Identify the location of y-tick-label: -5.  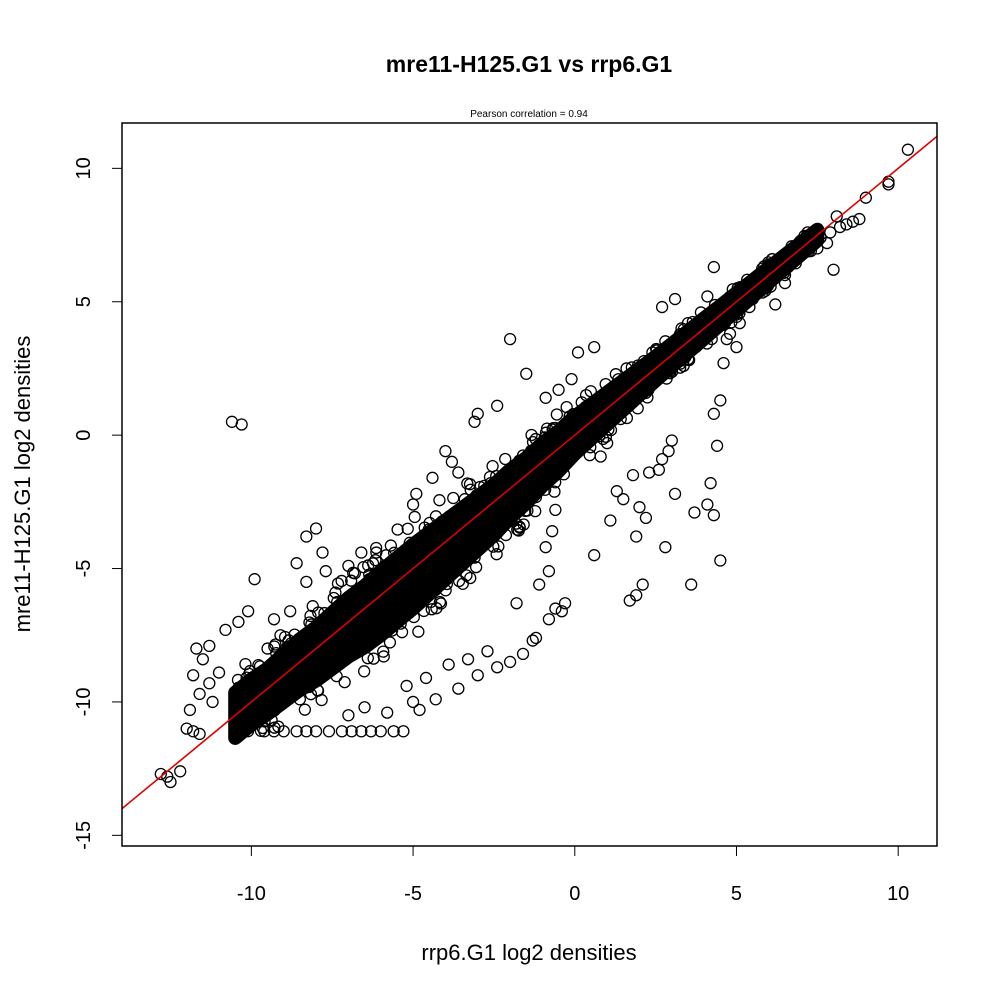
(84, 569).